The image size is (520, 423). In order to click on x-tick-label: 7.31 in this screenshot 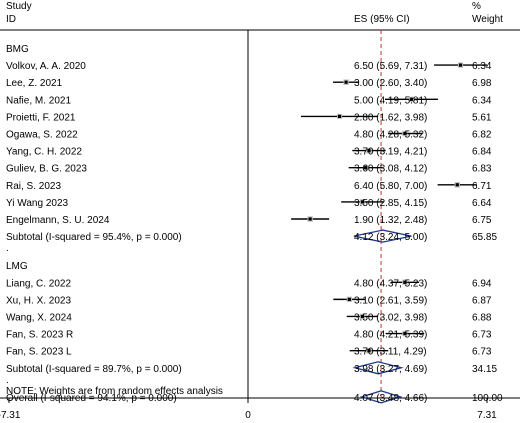, I will do `click(487, 415)`.